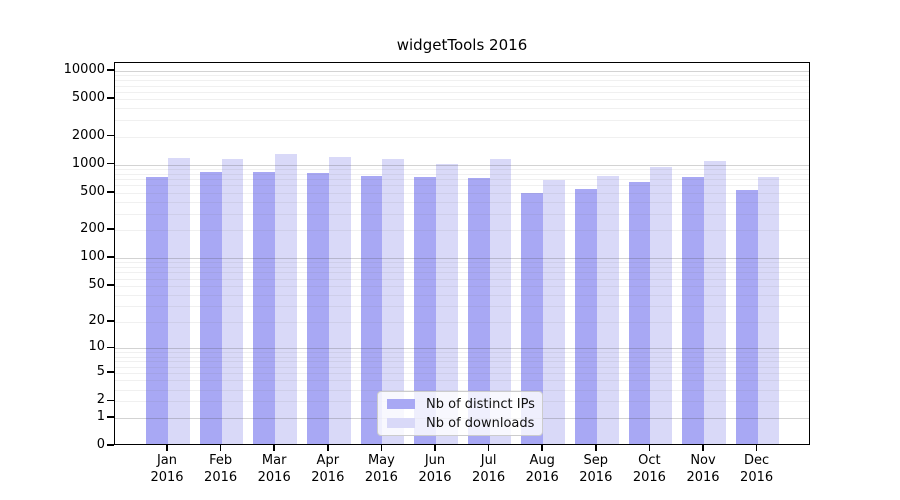 The width and height of the screenshot is (900, 500). What do you see at coordinates (92, 229) in the screenshot?
I see `y-tick-label: 200` at bounding box center [92, 229].